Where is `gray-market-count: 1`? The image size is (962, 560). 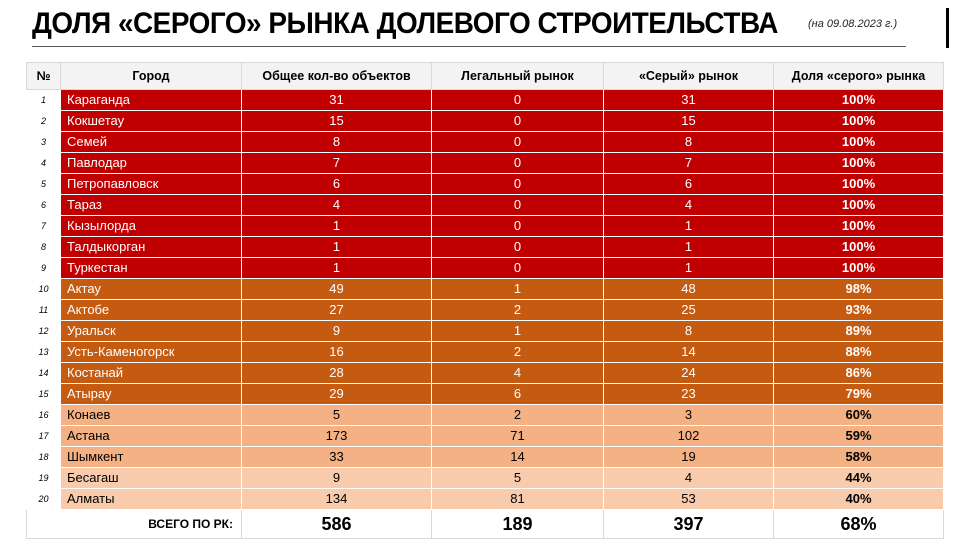
gray-market-count: 1 is located at coordinates (688, 226).